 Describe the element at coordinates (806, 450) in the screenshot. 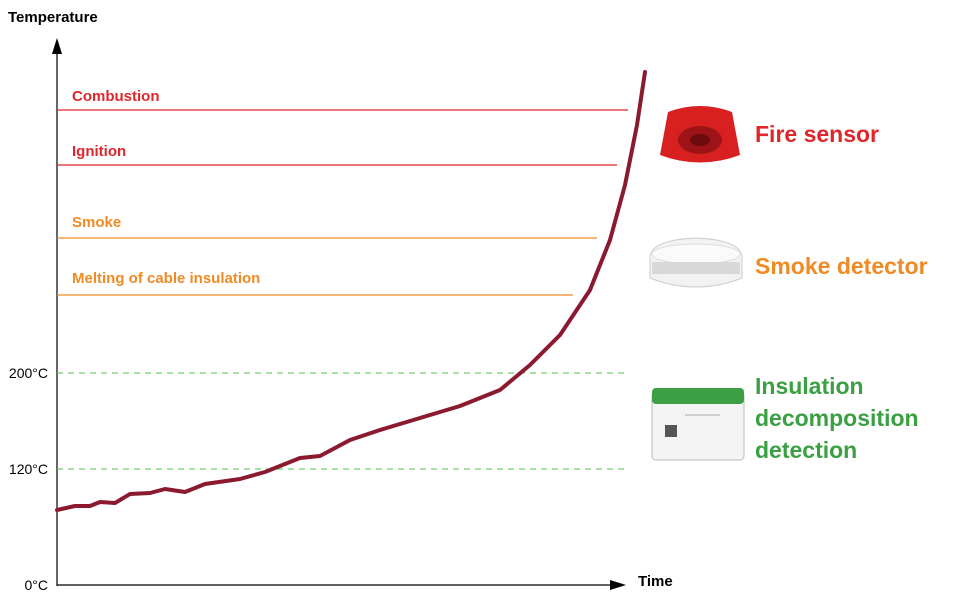

I see `device-label: detection` at that location.